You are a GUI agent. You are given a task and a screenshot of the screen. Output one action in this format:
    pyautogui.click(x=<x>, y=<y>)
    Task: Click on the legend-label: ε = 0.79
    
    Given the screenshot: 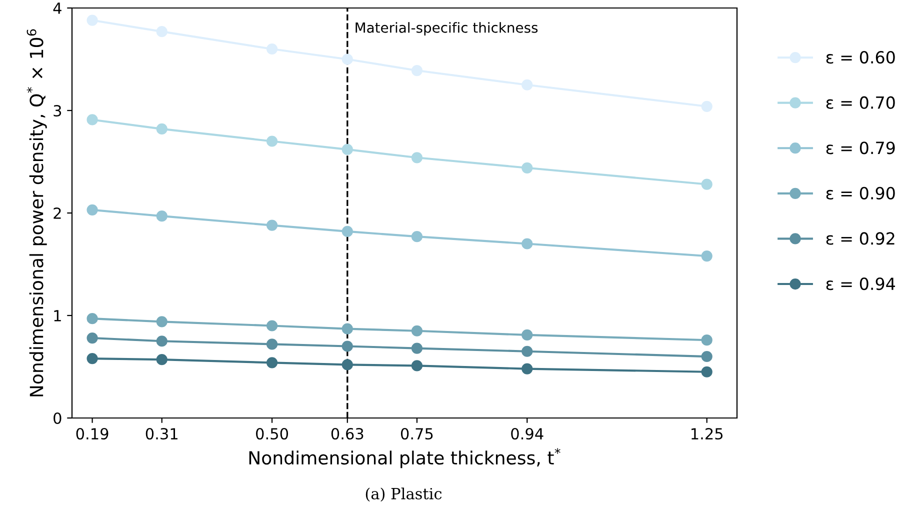 What is the action you would take?
    pyautogui.click(x=860, y=148)
    